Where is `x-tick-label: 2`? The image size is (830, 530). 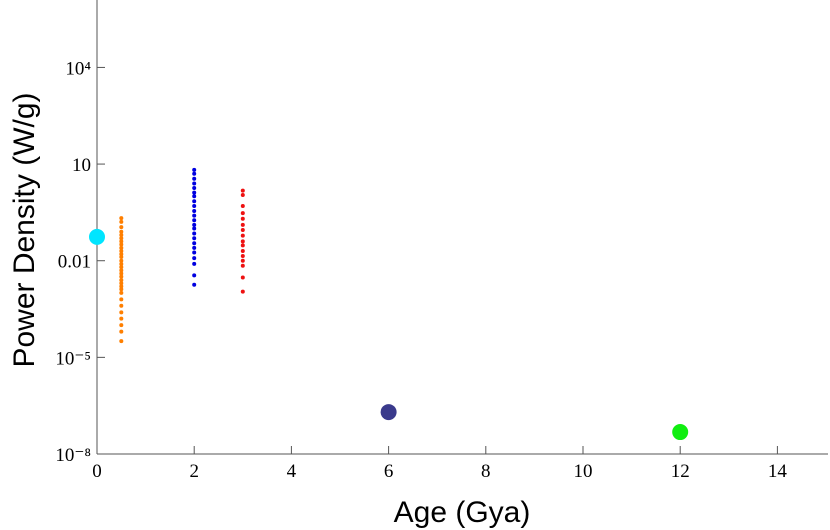
x-tick-label: 2 is located at coordinates (194, 471).